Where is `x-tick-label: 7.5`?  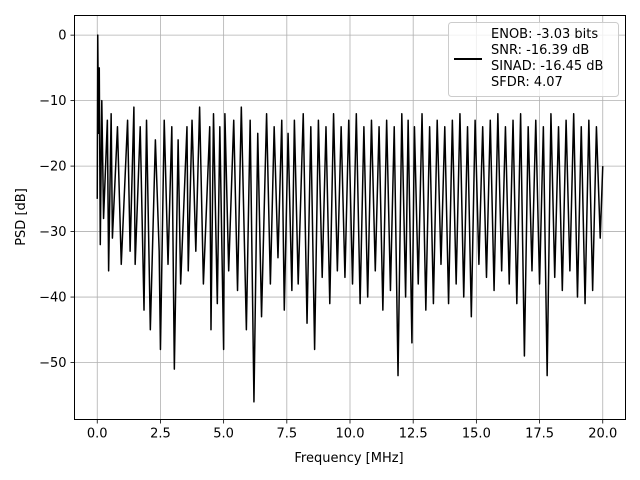
x-tick-label: 7.5 is located at coordinates (286, 434).